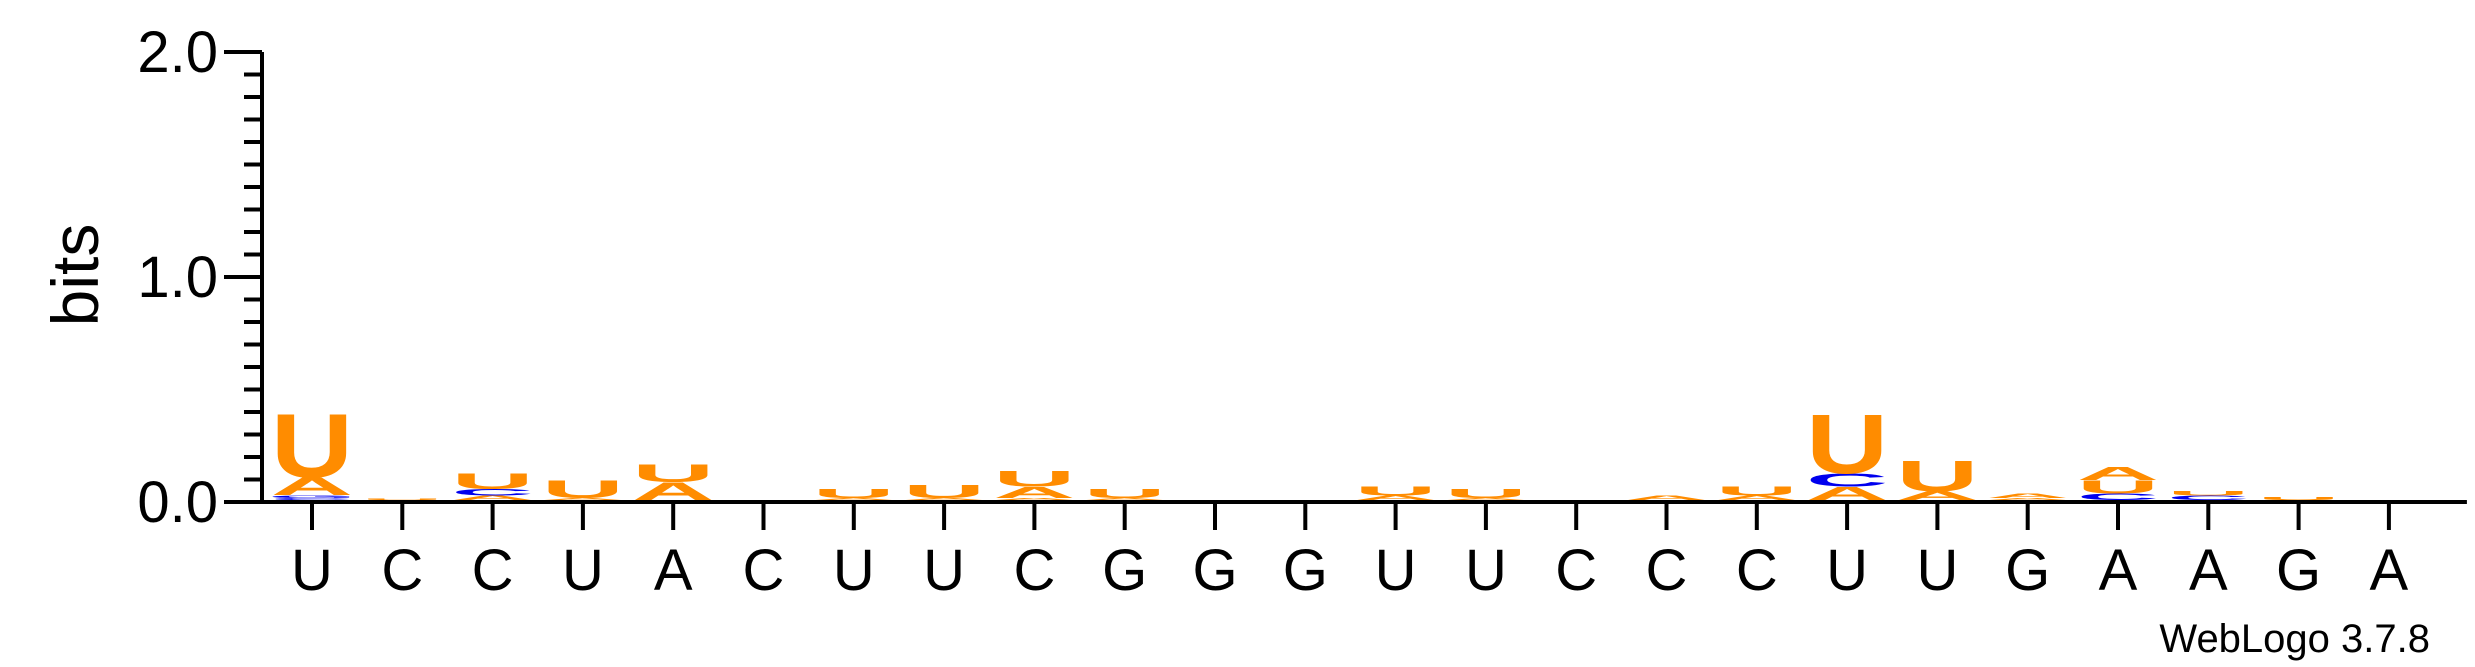  Describe the element at coordinates (177, 277) in the screenshot. I see `y-tick-label: 1.0` at that location.